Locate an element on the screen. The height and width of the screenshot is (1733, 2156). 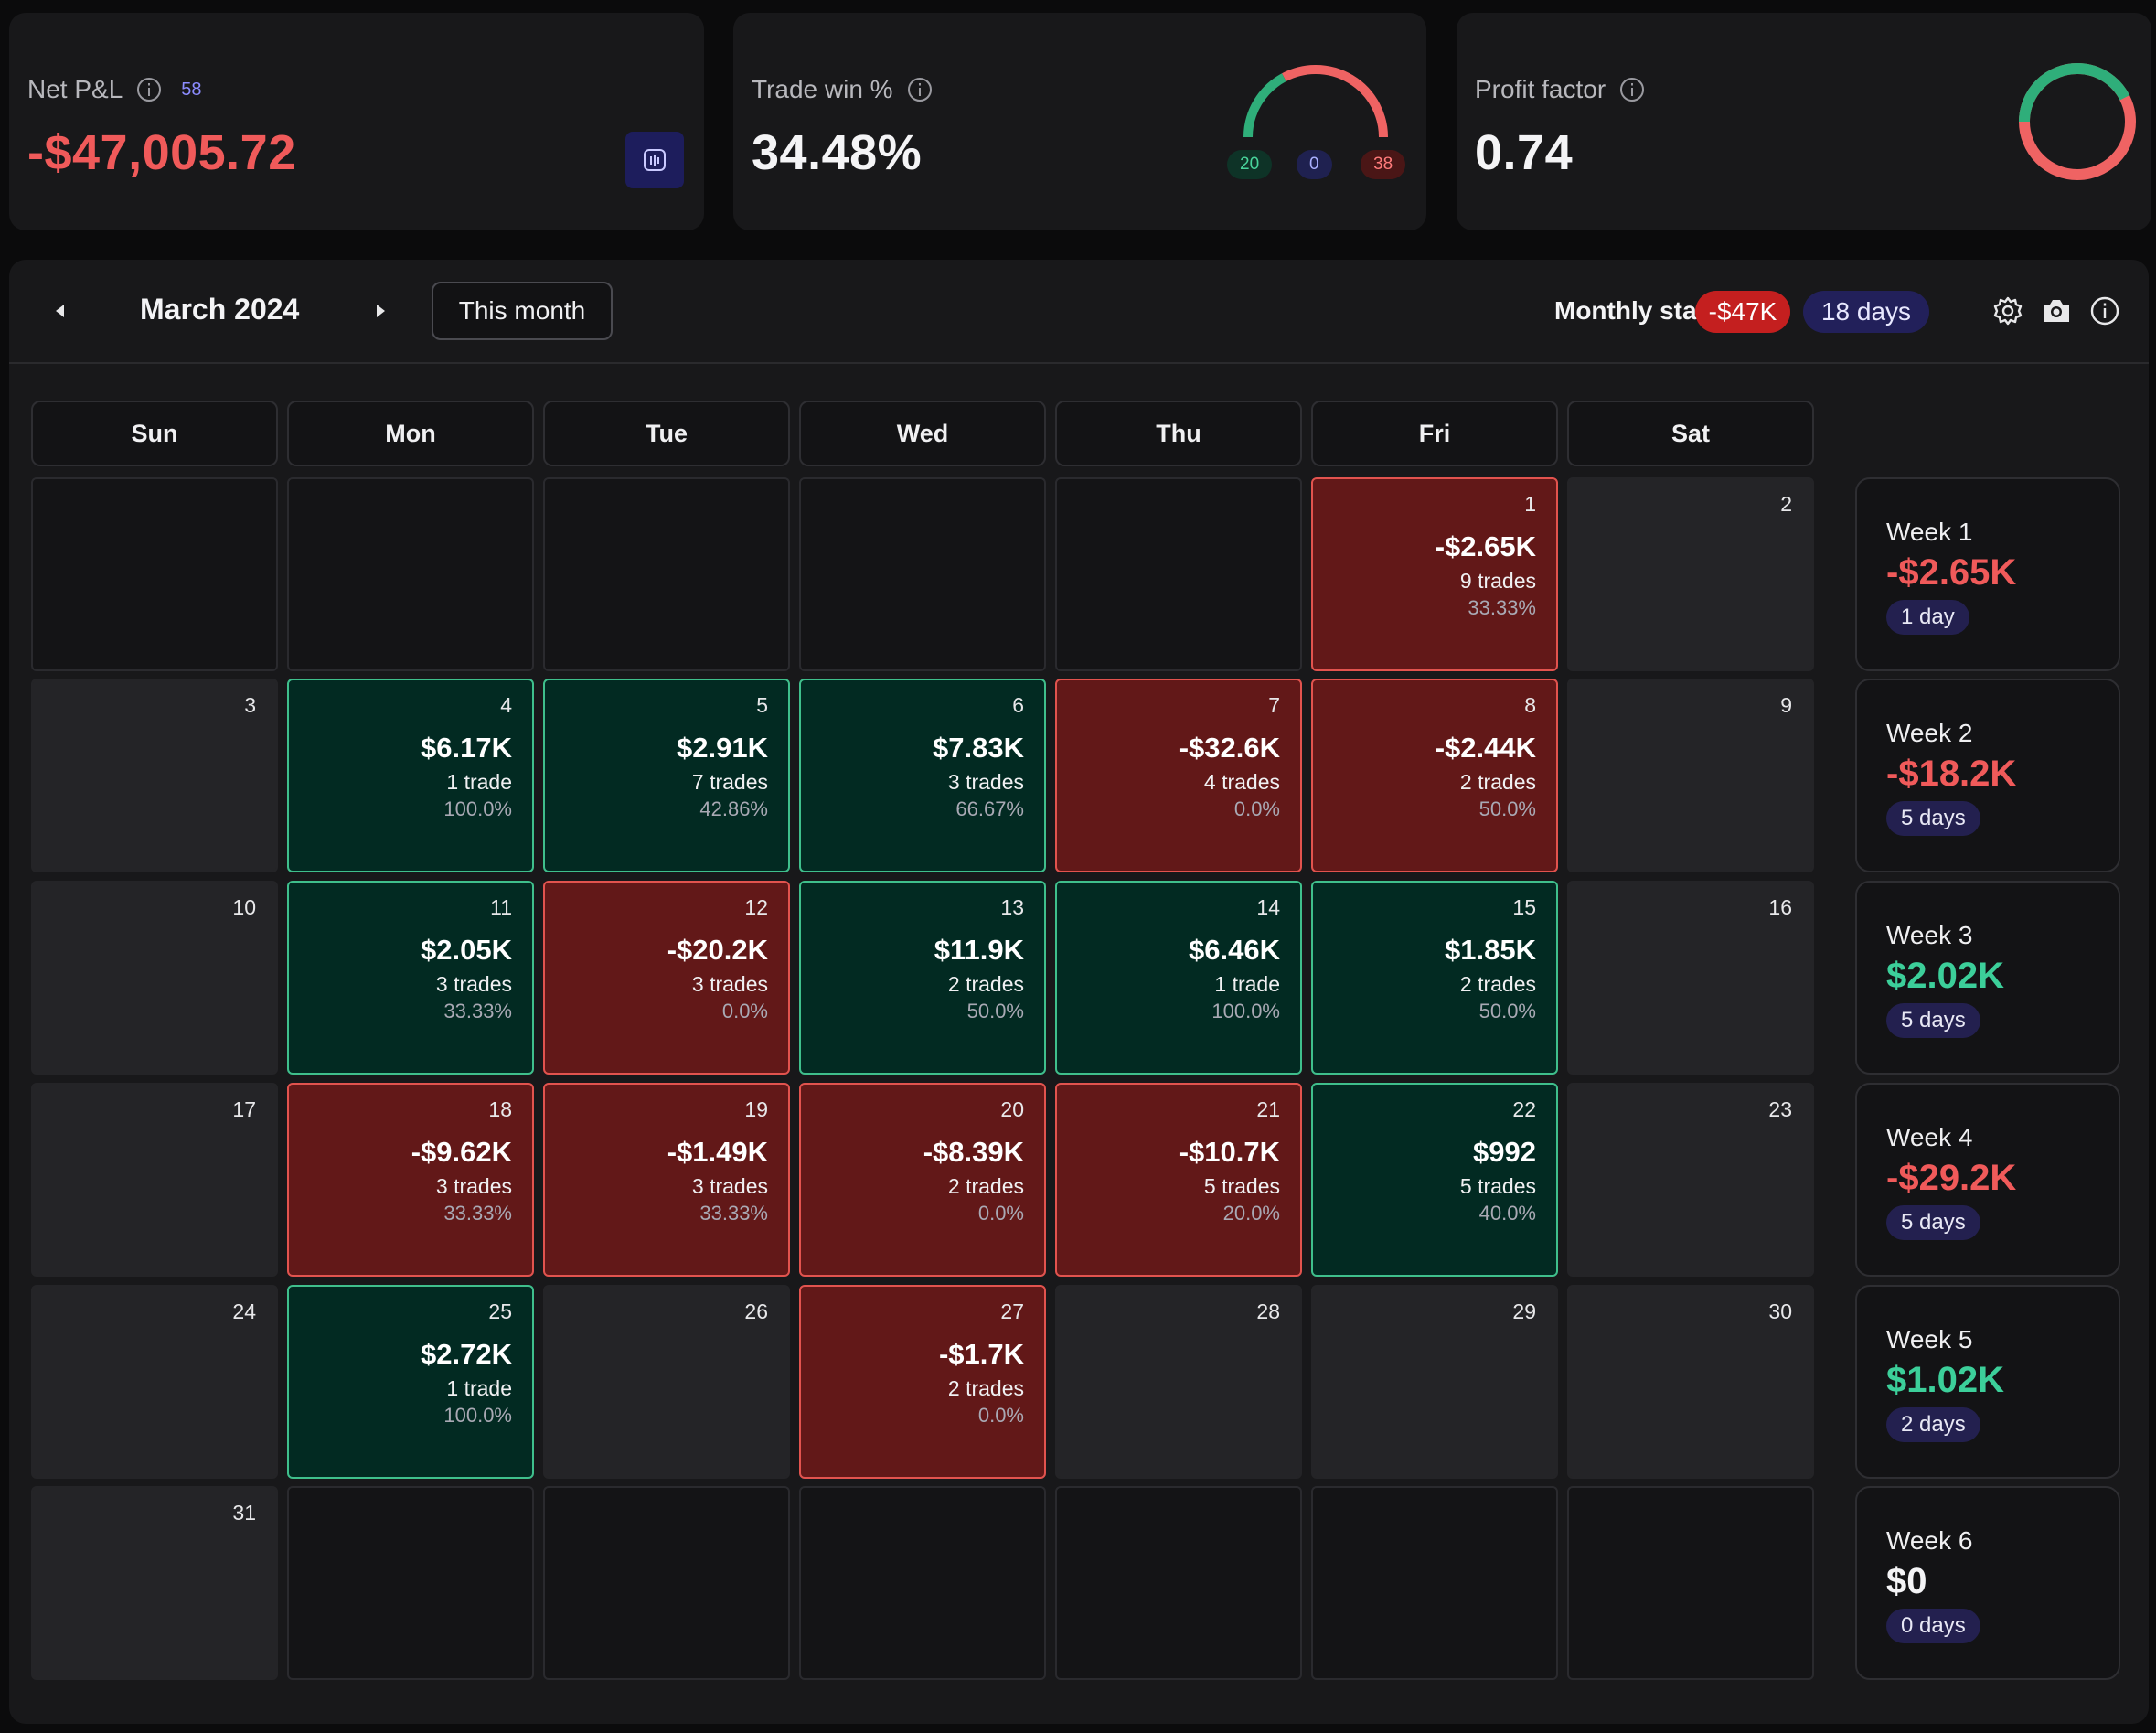
calendar-day-13: 13 $11.9K 2 trades 50.0% is located at coordinates (922, 978).